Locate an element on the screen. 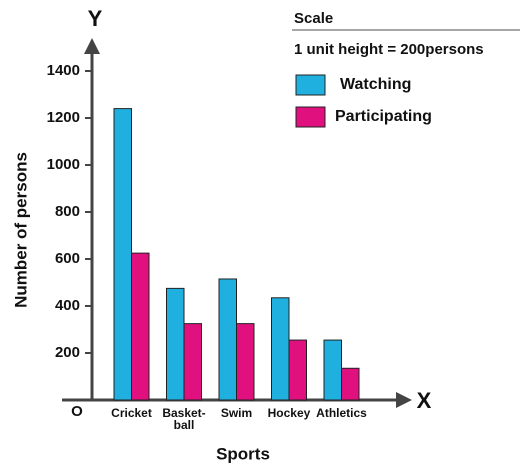 The image size is (532, 470). y-tick-label: 1000 is located at coordinates (63, 164).